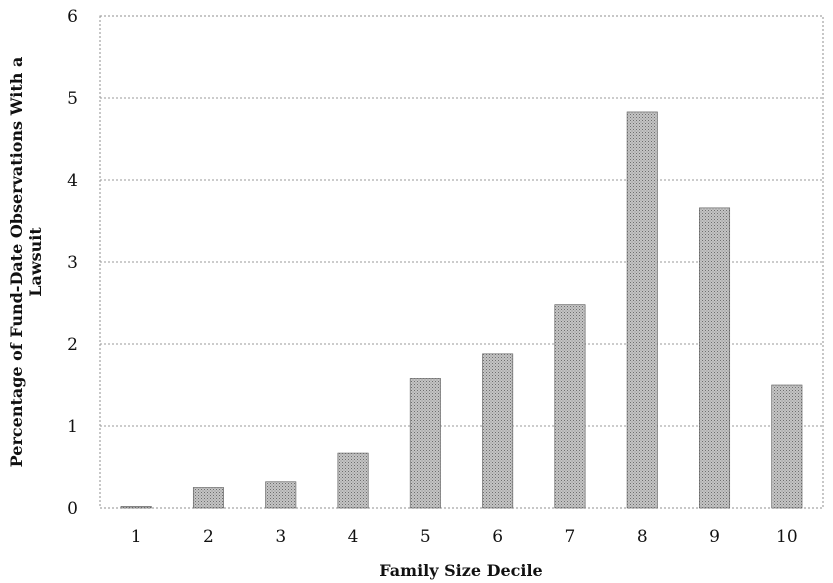 The width and height of the screenshot is (833, 583). What do you see at coordinates (787, 537) in the screenshot?
I see `x-tick-label: 10` at bounding box center [787, 537].